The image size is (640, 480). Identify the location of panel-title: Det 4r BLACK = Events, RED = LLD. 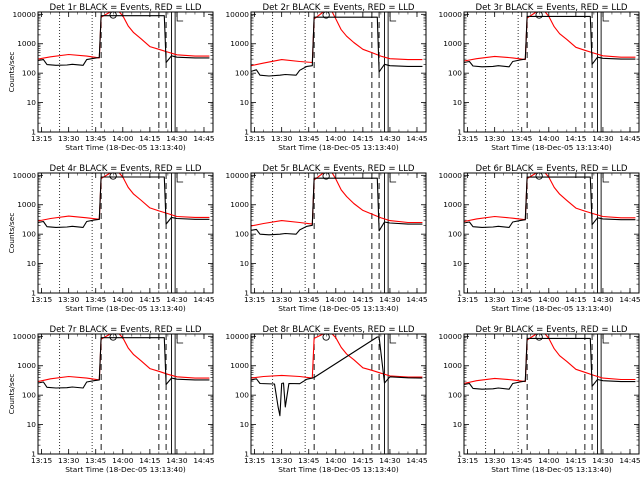
(125, 169).